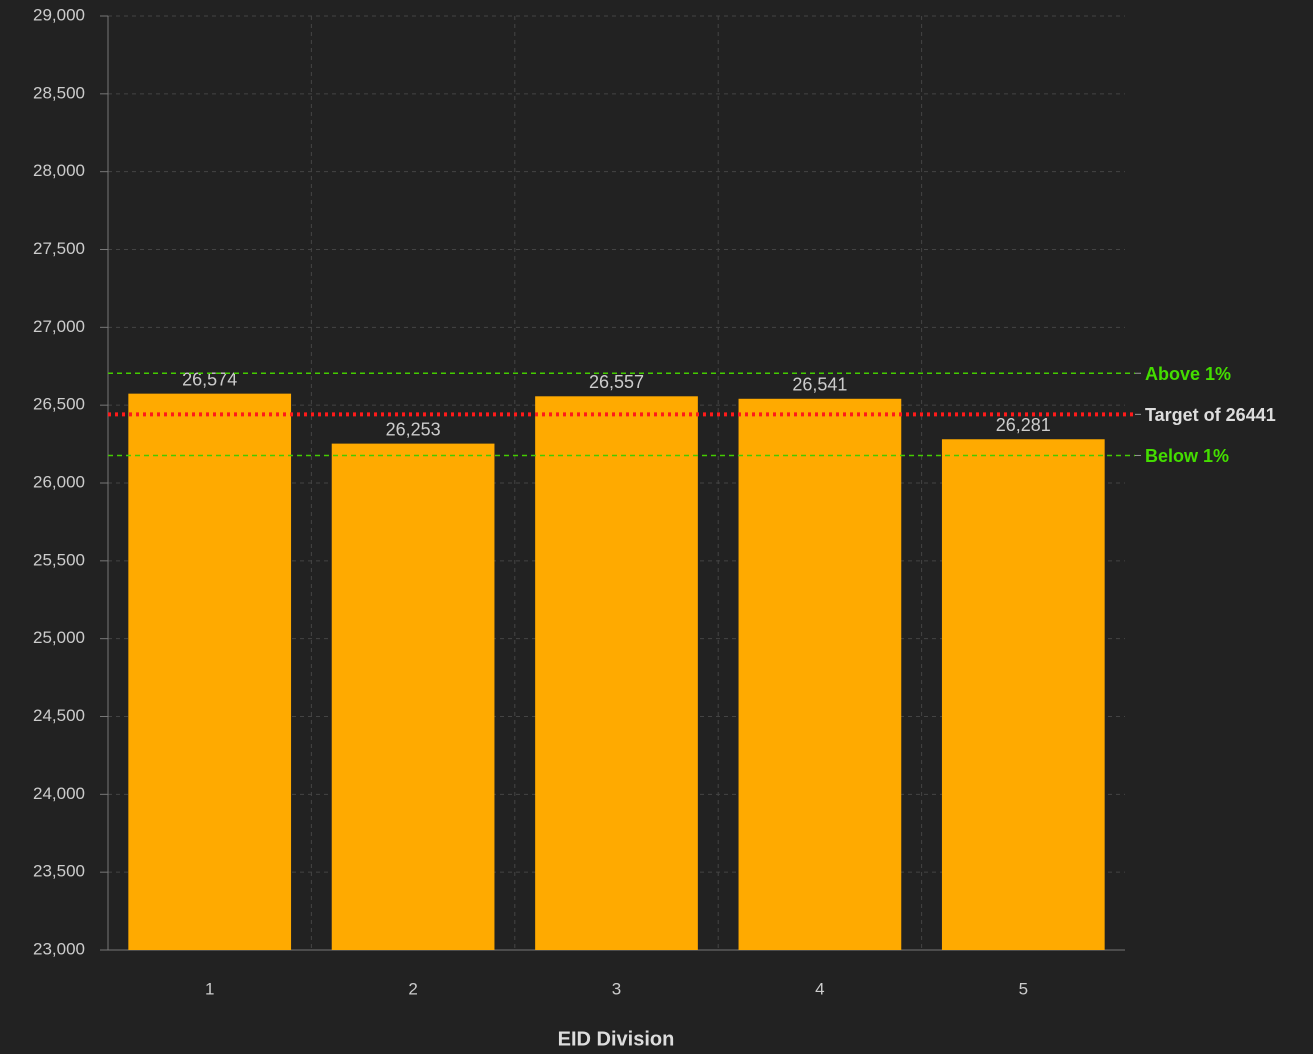  I want to click on reference-label: Below 1%, so click(1187, 456).